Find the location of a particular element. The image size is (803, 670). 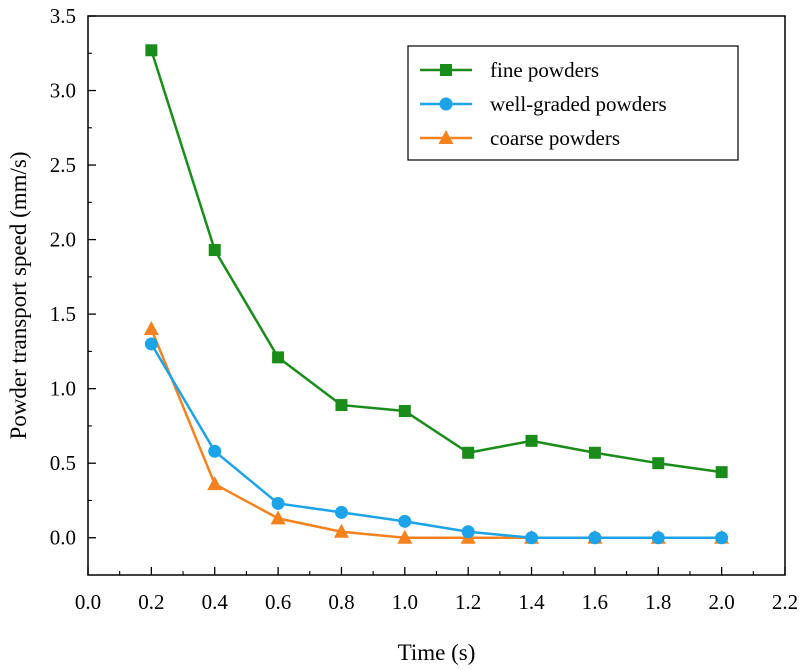

x-tick-label: 1.6 is located at coordinates (595, 602).